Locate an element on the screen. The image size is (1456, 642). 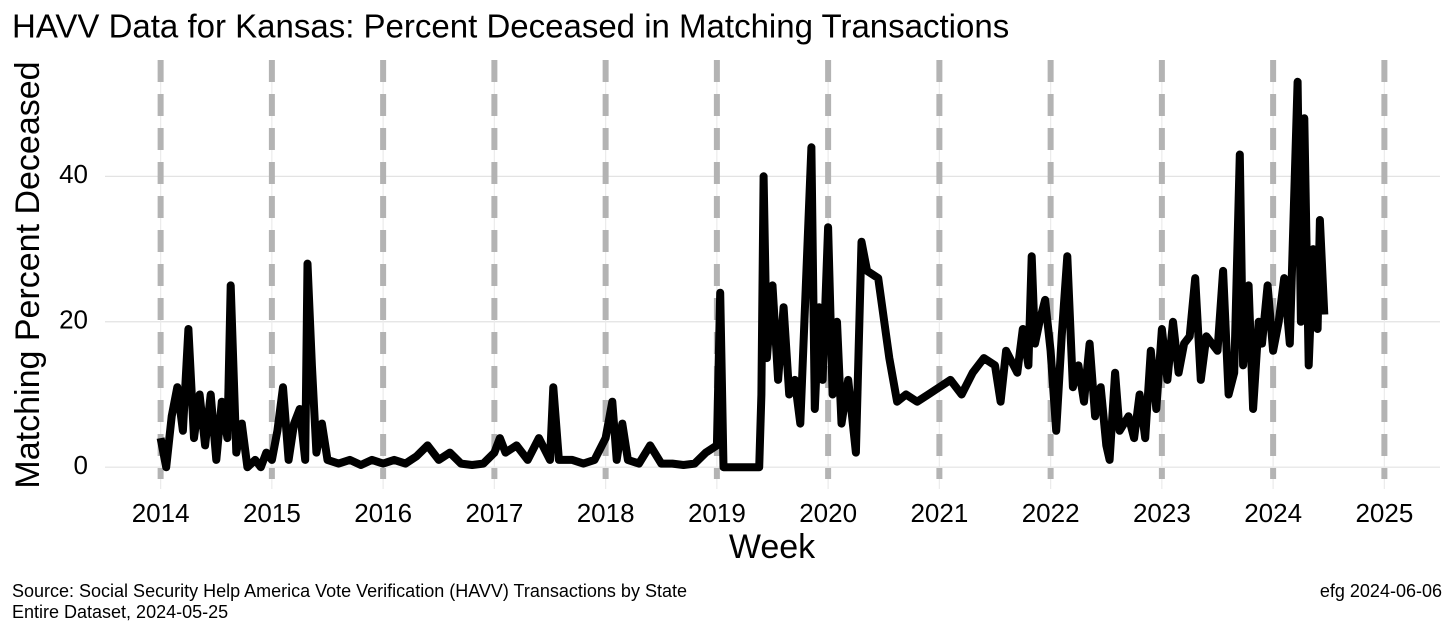
y-tick-label: 0 is located at coordinates (81, 465).